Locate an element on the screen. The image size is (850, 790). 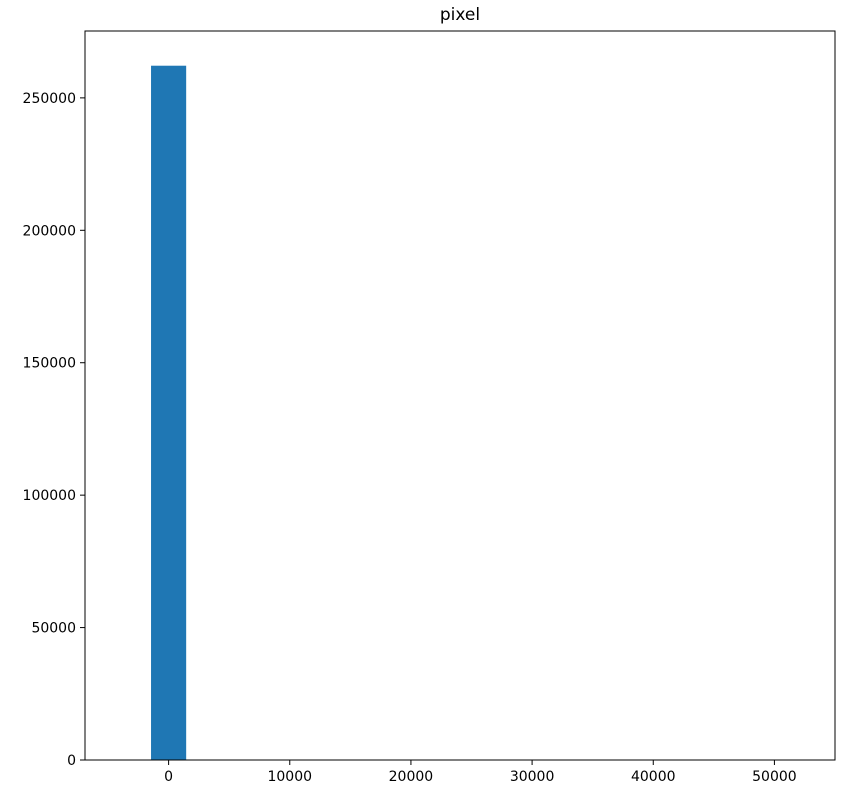
y-tick-label: 250000 is located at coordinates (49, 99).